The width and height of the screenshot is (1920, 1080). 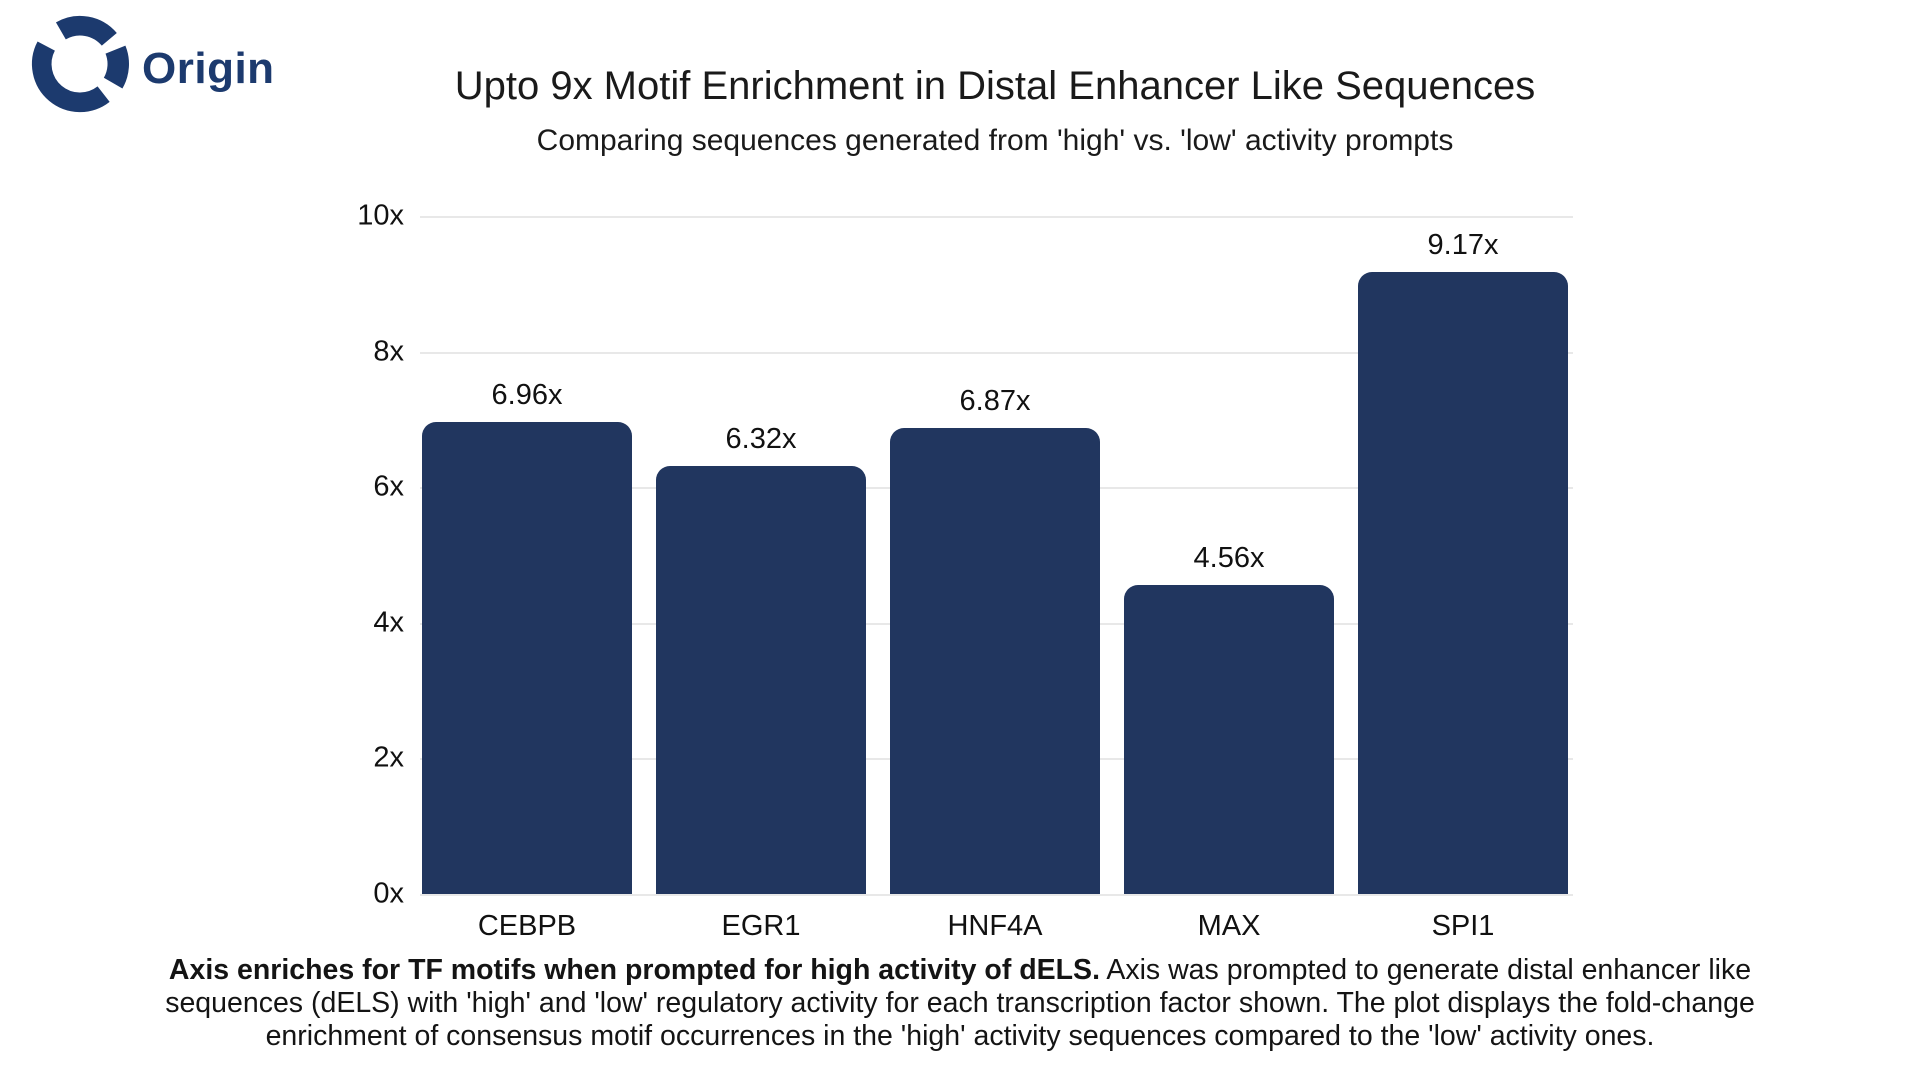 What do you see at coordinates (527, 395) in the screenshot?
I see `bar-value-label-CEBPB: 6.96x` at bounding box center [527, 395].